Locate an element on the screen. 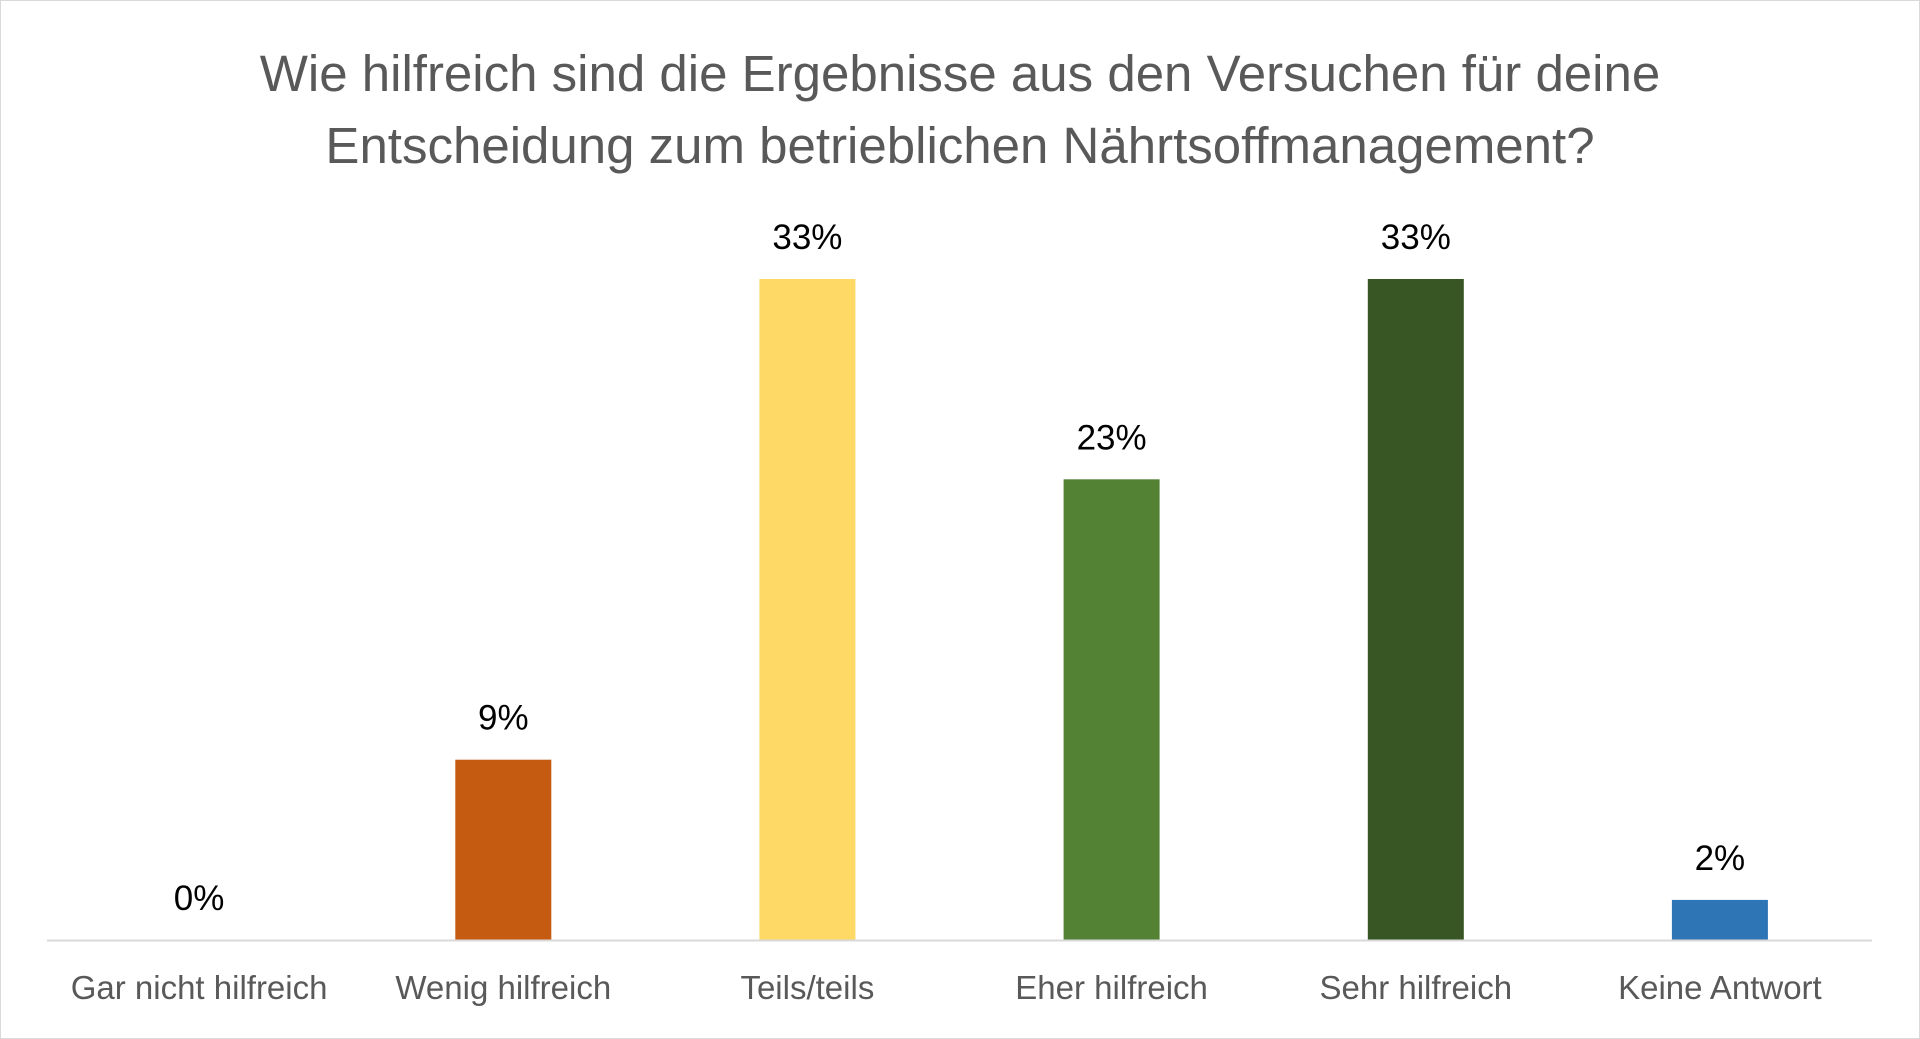 The width and height of the screenshot is (1920, 1039). data-label-4: 23% is located at coordinates (1112, 437).